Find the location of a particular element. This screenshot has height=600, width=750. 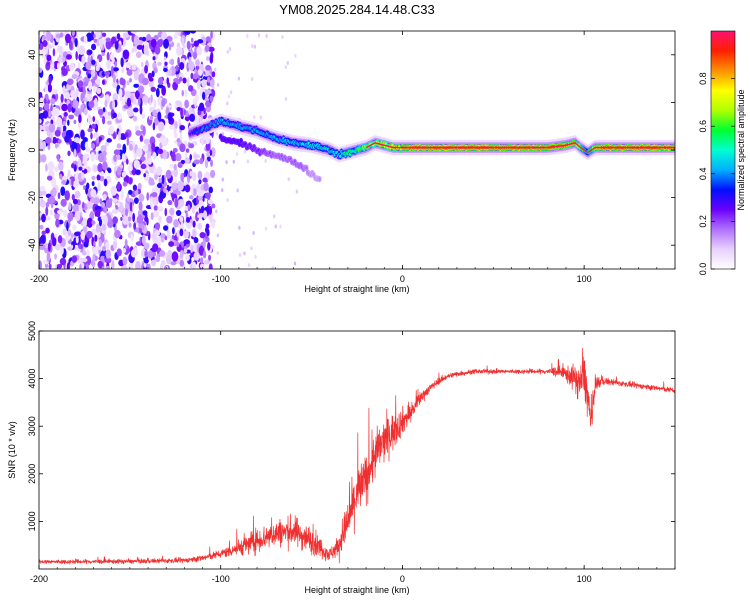

colorbar-tick-label: 0.6 is located at coordinates (703, 126).